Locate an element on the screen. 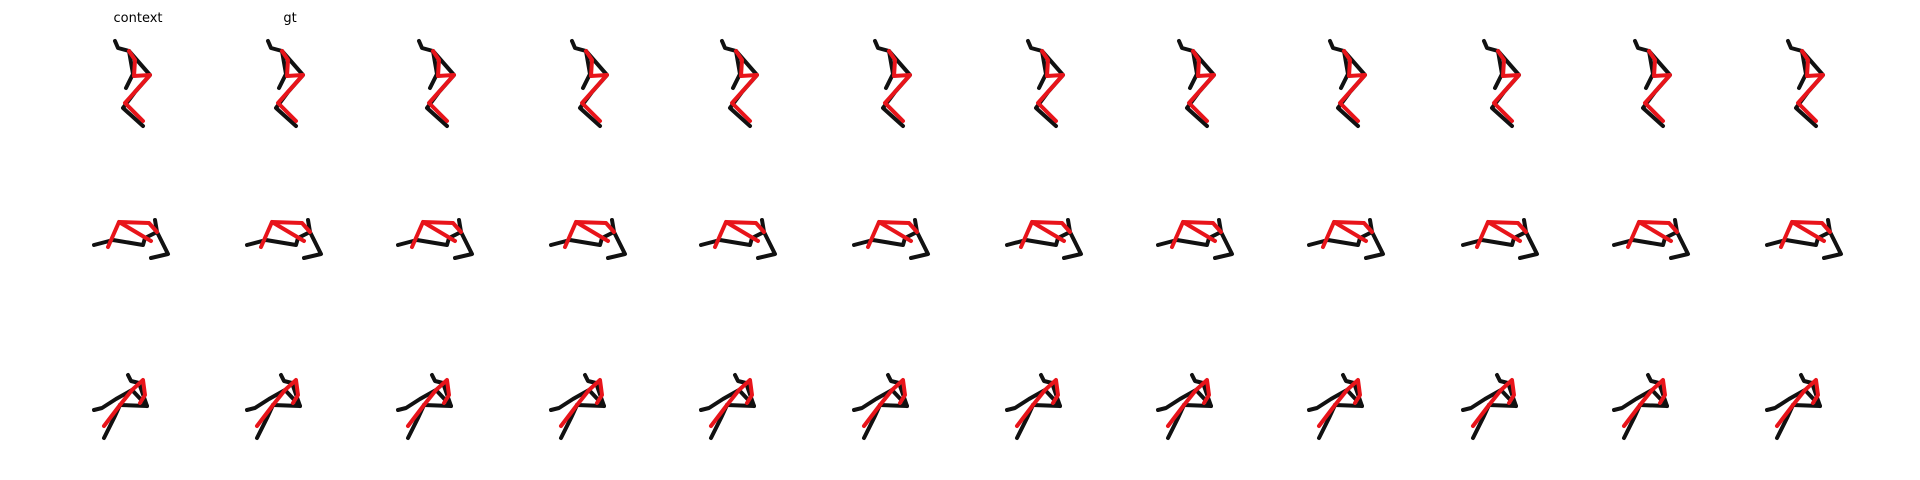 This screenshot has height=480, width=1920. skeleton-frame-r1-c6 is located at coordinates (892, 83).